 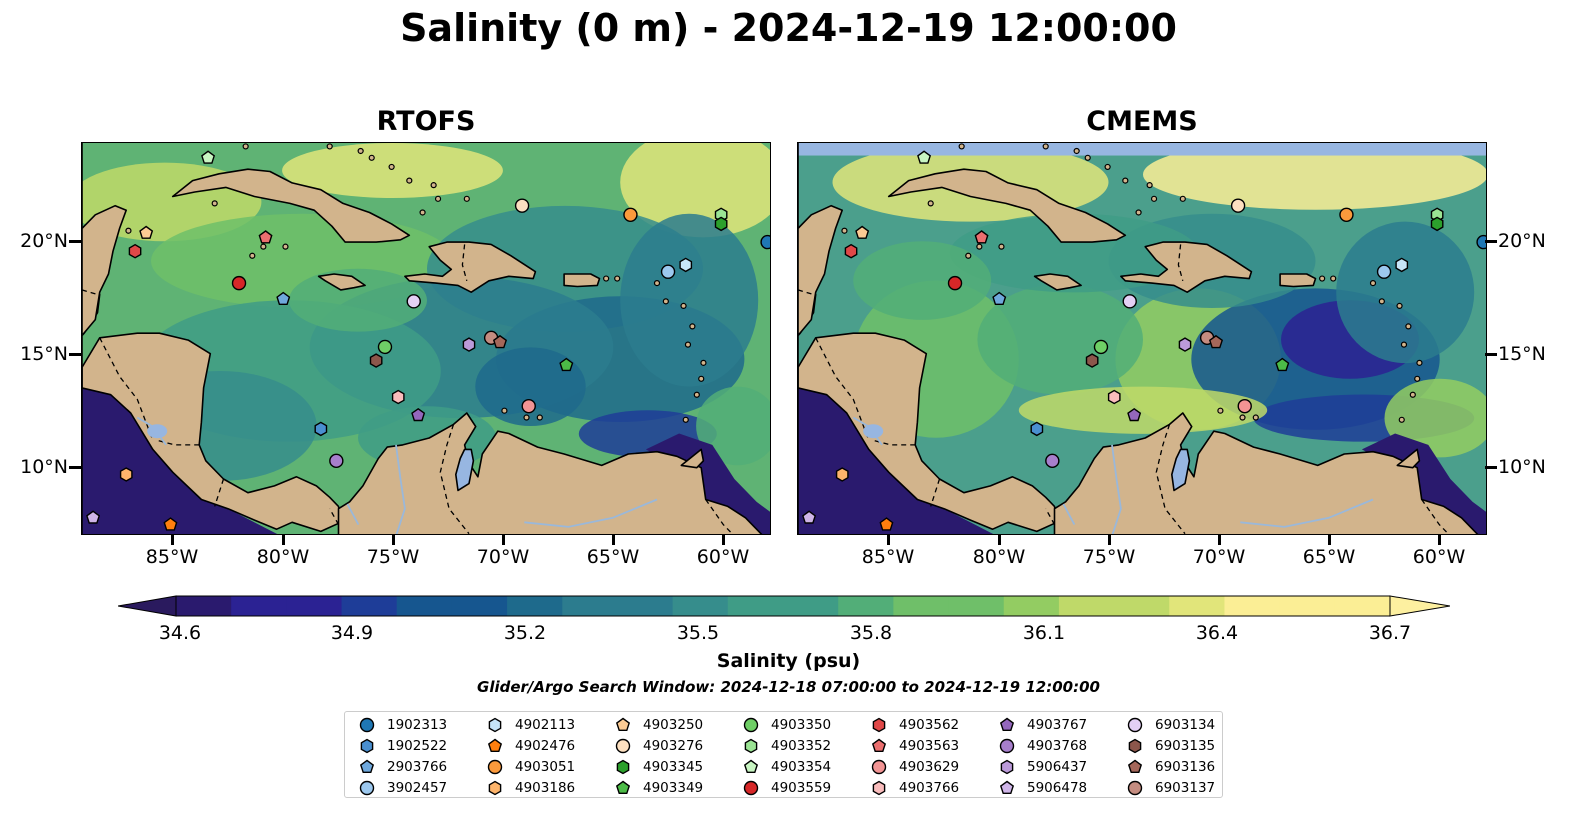 What do you see at coordinates (283, 557) in the screenshot?
I see `lon-tick-label: 80°W` at bounding box center [283, 557].